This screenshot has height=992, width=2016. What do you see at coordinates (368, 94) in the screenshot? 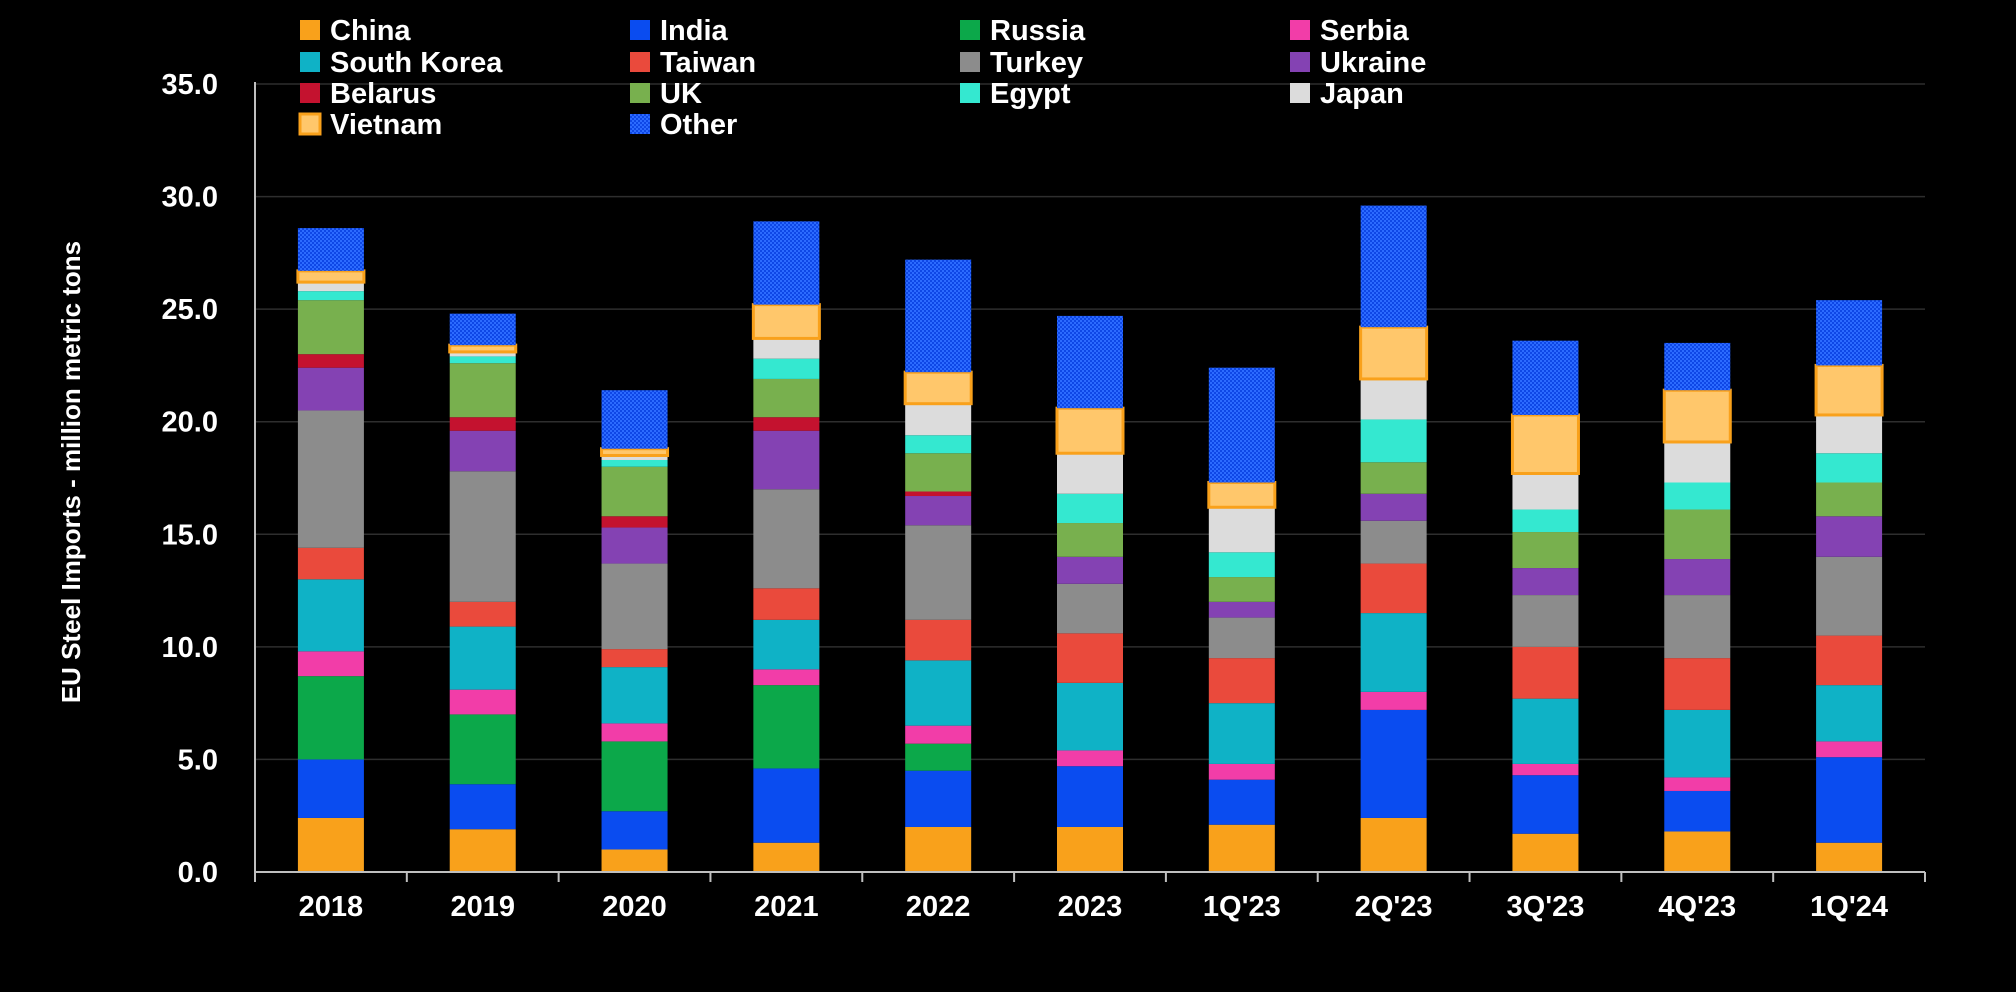
I see `legend-item-belarus: Belarus` at bounding box center [368, 94].